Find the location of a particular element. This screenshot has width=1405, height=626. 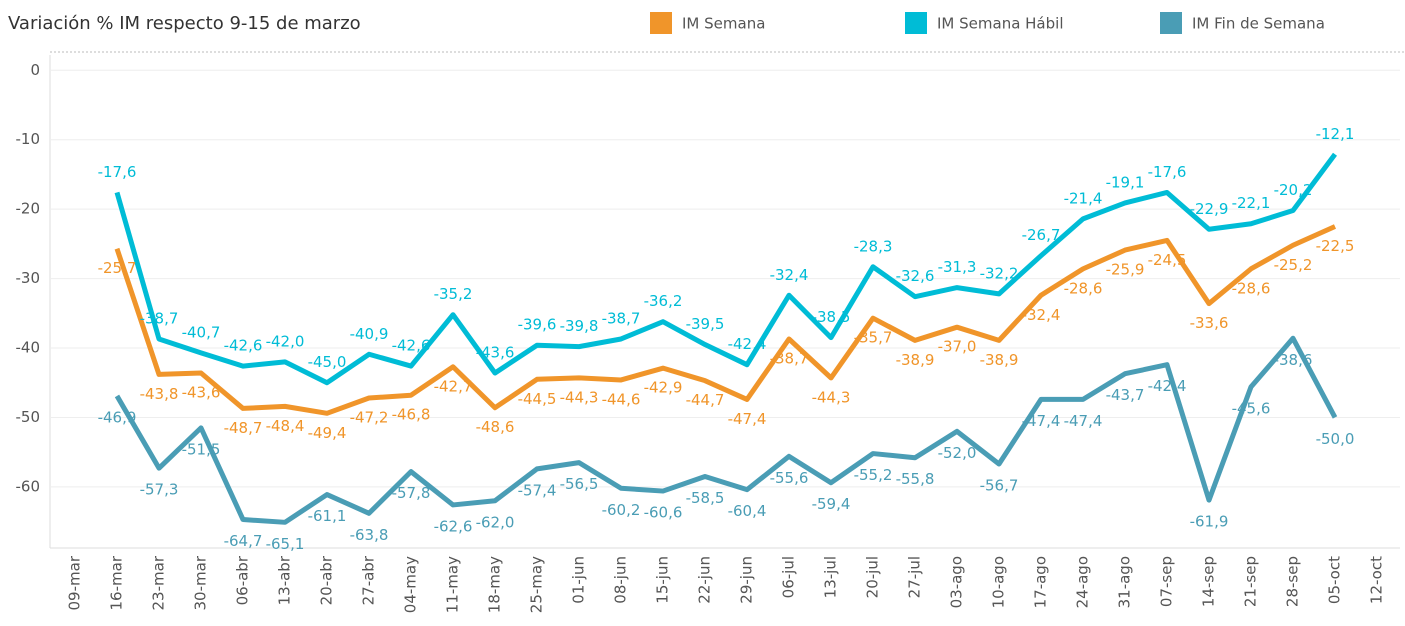

data-label: -50,0 is located at coordinates (1335, 439).